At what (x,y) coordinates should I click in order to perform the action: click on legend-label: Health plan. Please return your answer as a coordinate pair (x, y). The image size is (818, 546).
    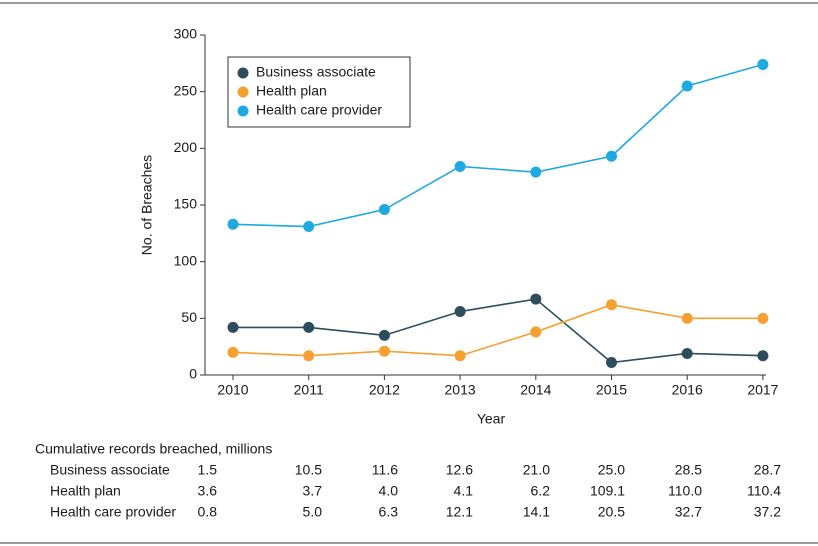
    Looking at the image, I should click on (291, 91).